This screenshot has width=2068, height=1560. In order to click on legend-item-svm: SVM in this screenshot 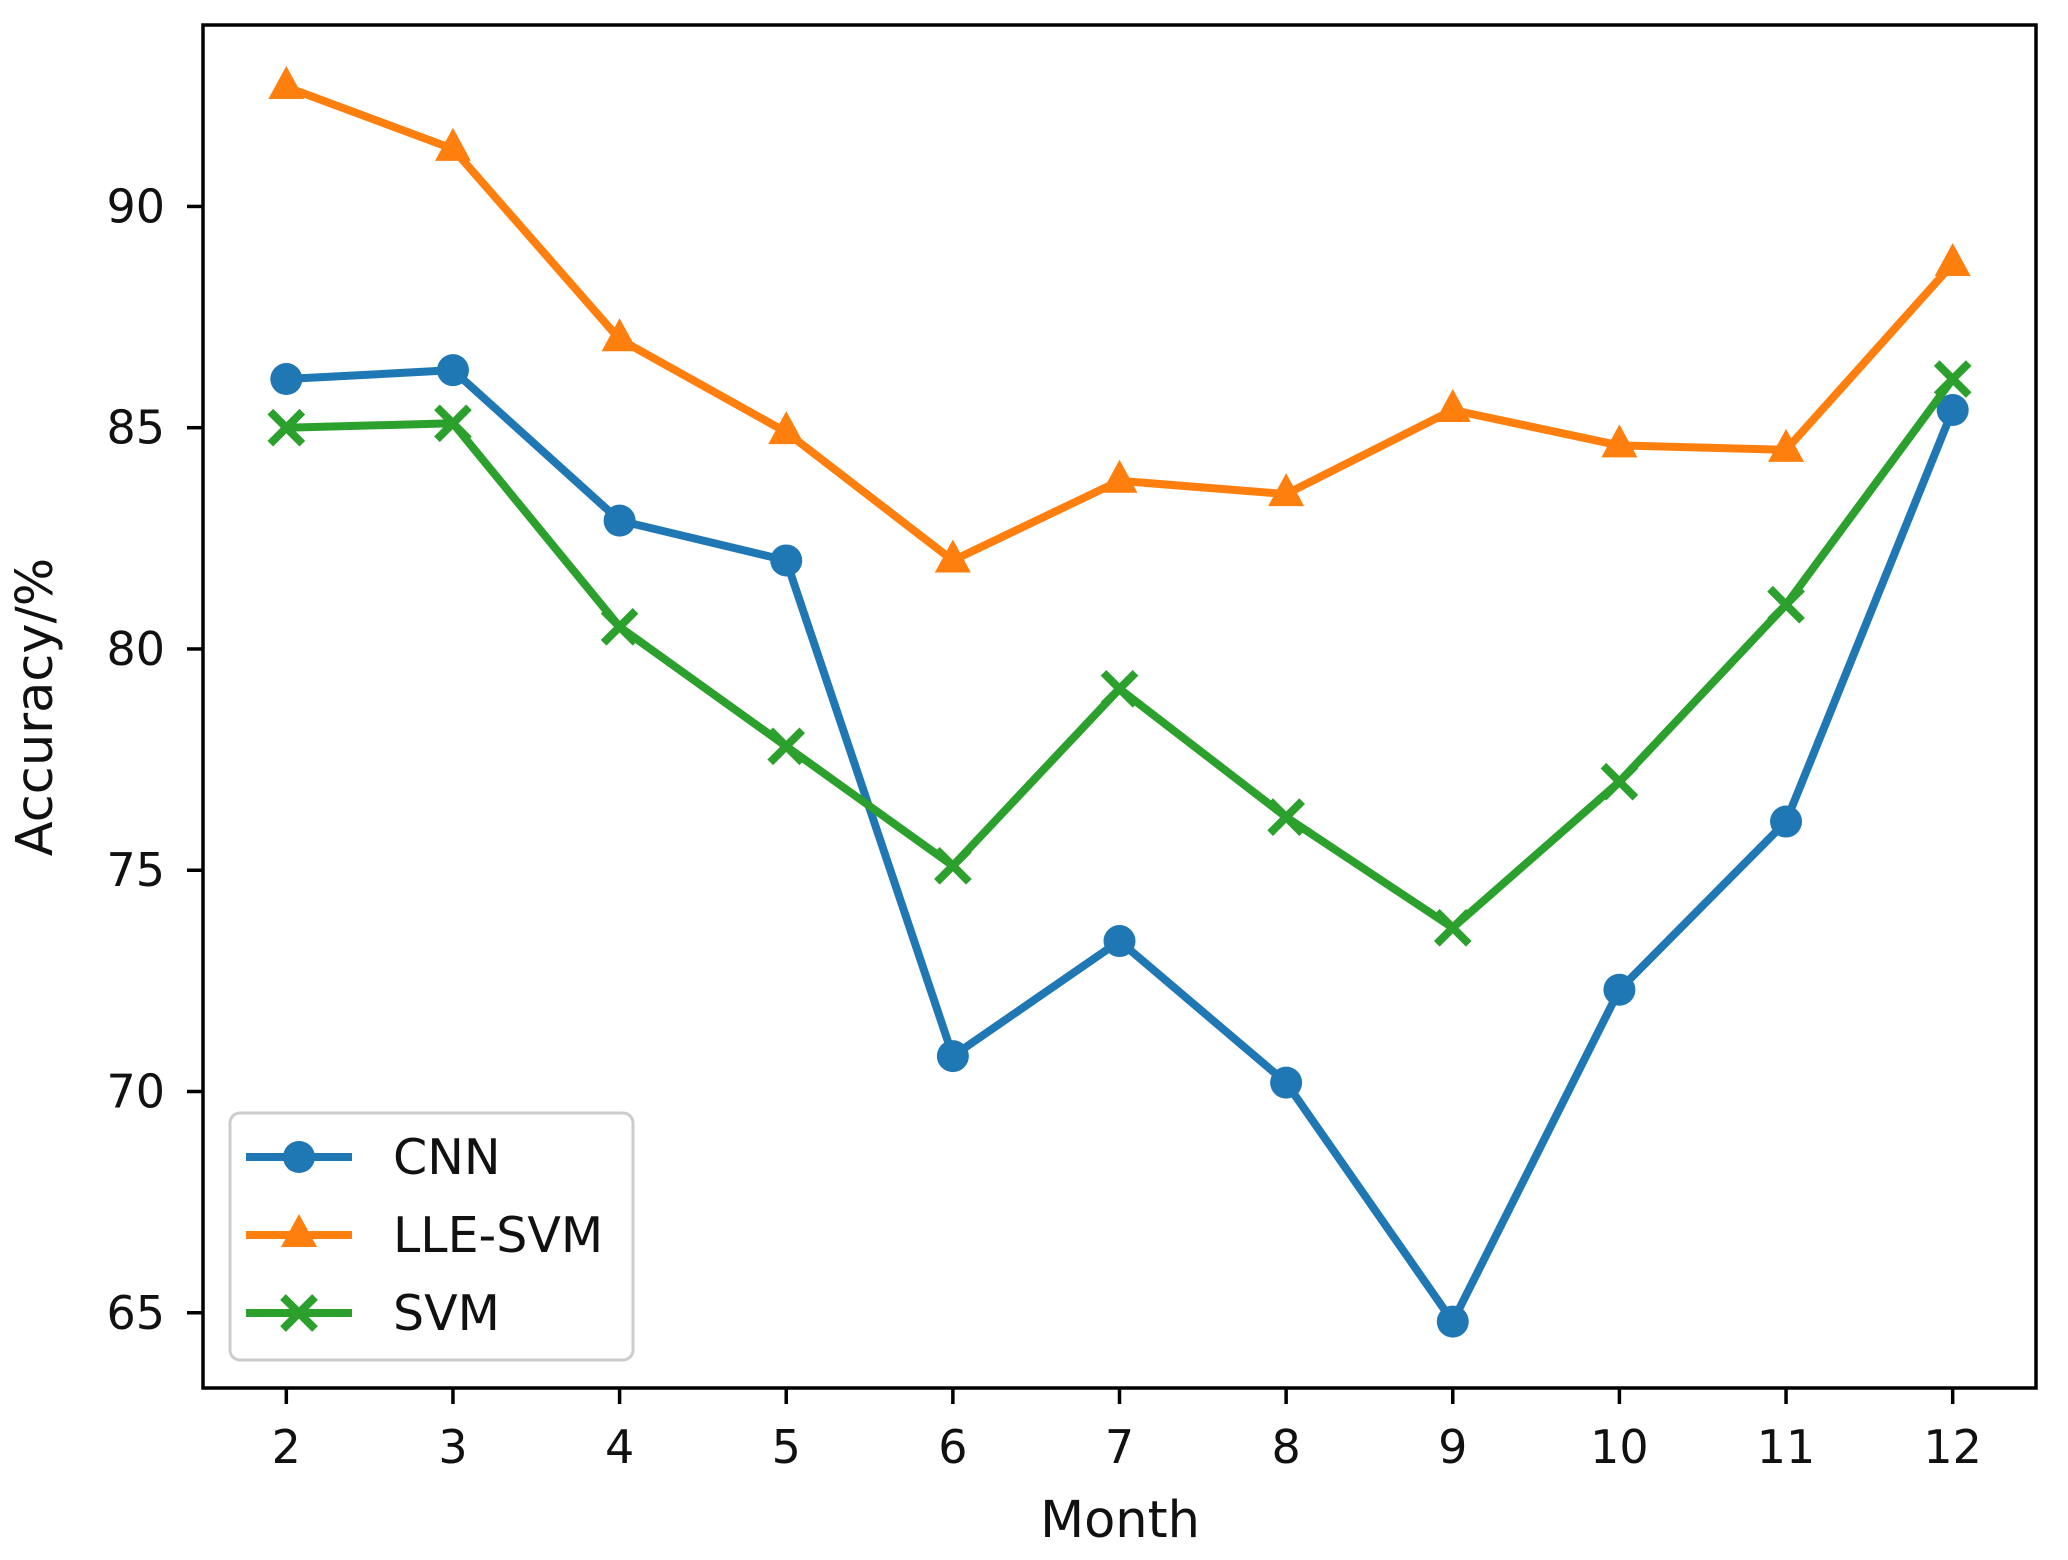, I will do `click(373, 1313)`.